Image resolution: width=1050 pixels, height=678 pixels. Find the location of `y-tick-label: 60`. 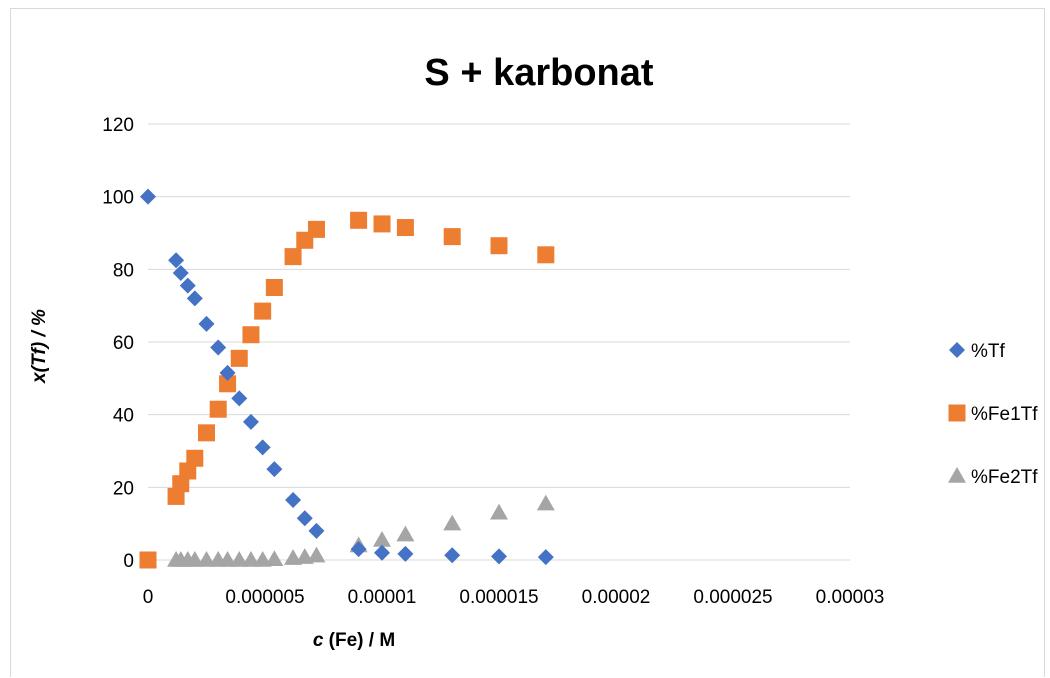

y-tick-label: 60 is located at coordinates (123, 343).